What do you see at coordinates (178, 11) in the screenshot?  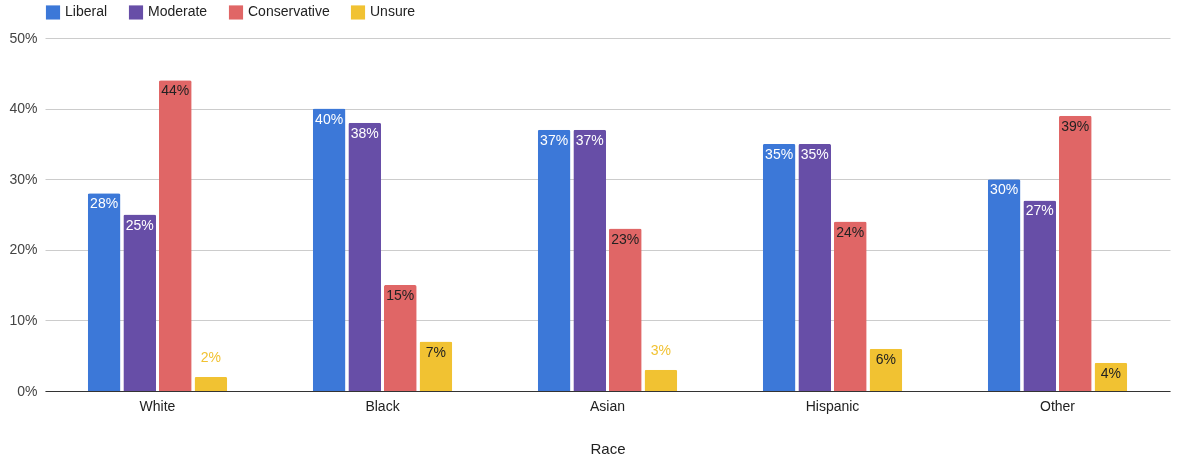 I see `legend-label: Moderate` at bounding box center [178, 11].